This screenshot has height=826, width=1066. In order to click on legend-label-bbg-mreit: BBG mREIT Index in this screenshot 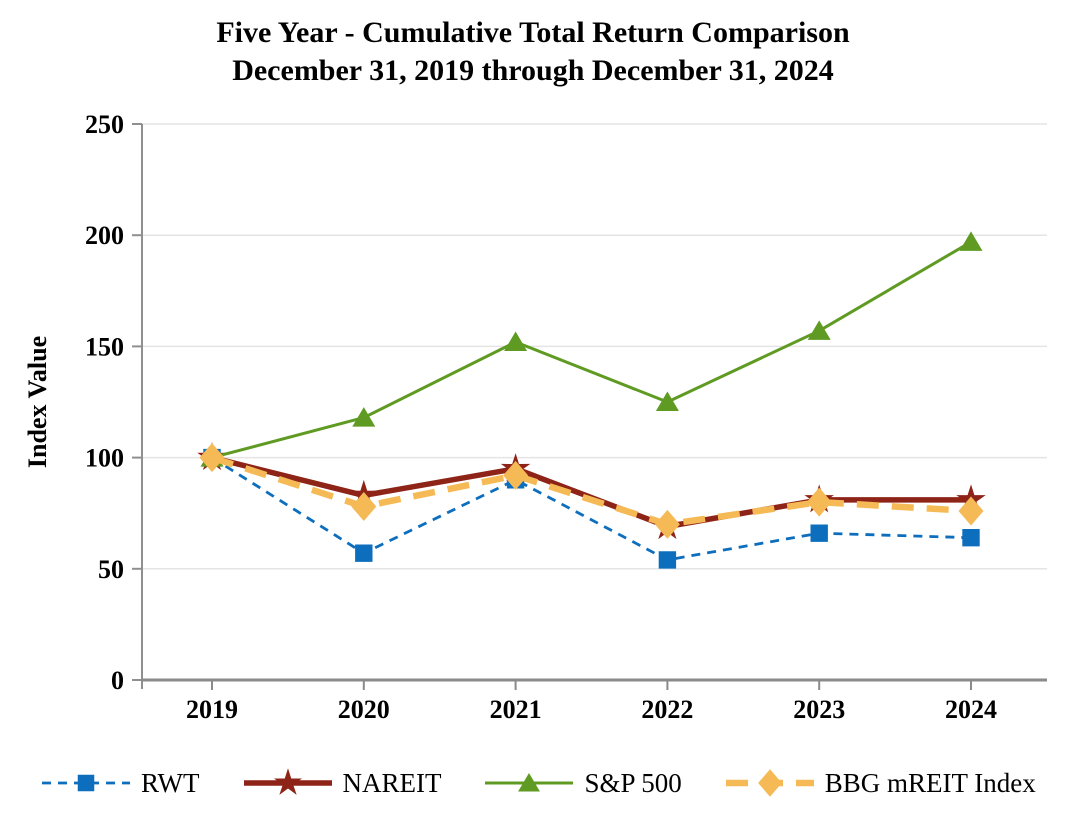, I will do `click(930, 782)`.